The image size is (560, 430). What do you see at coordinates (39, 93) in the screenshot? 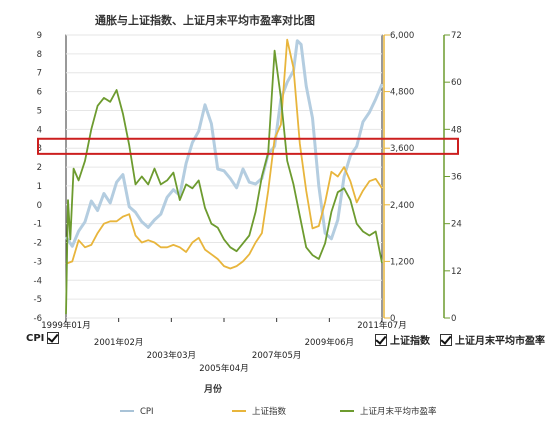
I see `cpi-tick-label: 6` at bounding box center [39, 93].